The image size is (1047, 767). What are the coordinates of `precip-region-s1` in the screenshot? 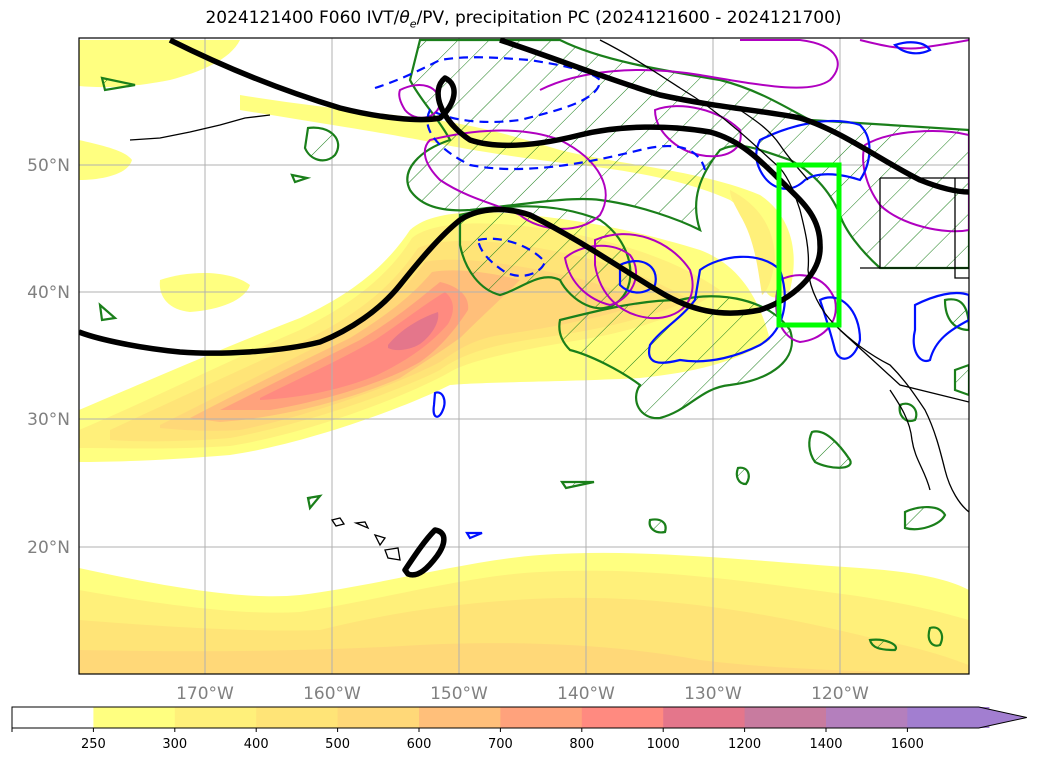 It's located at (657, 526).